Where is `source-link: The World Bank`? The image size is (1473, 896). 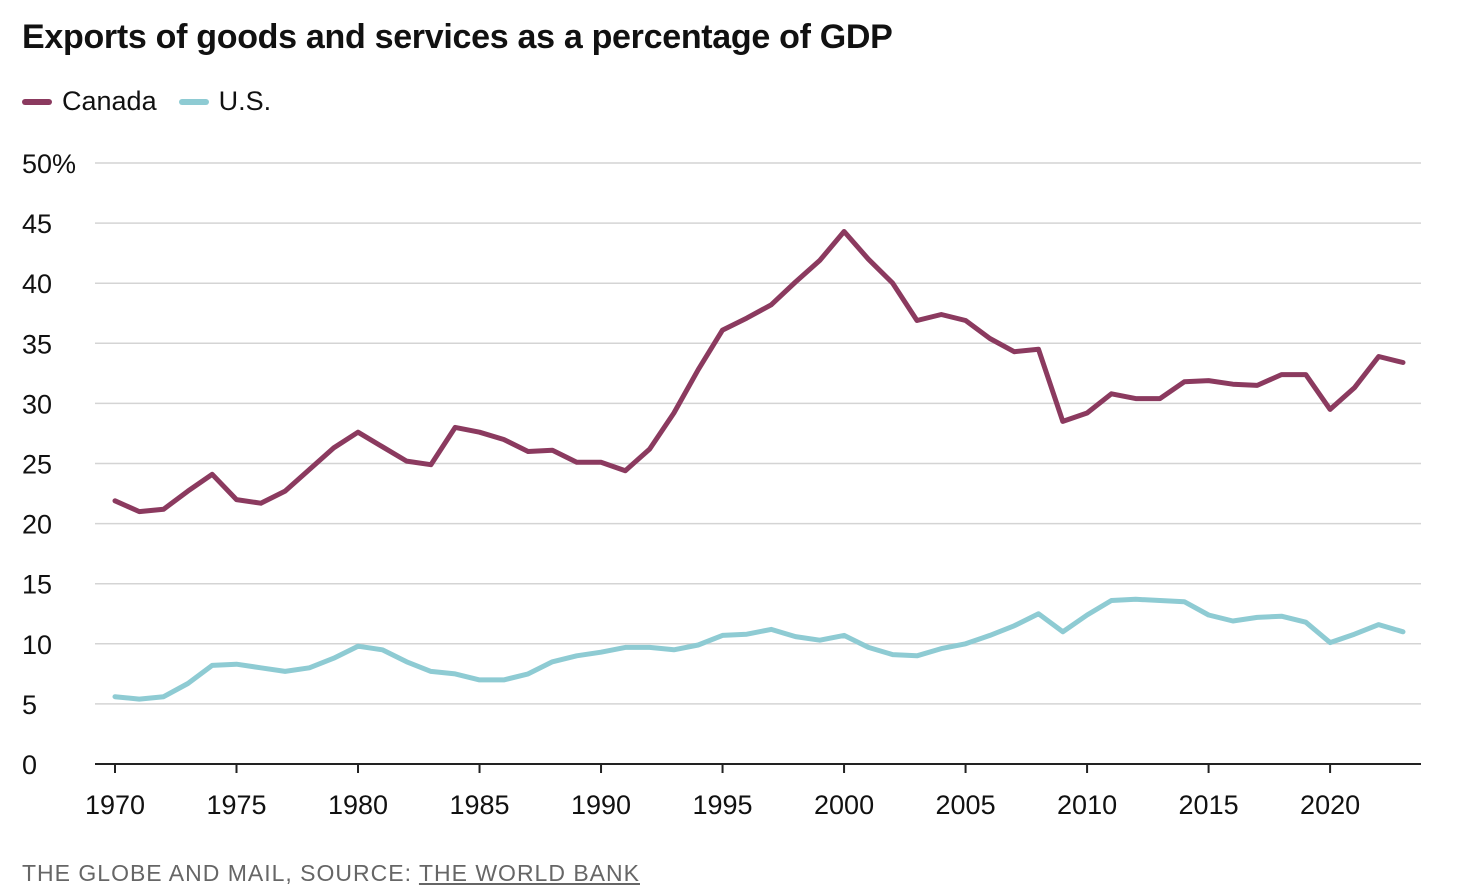 source-link: The World Bank is located at coordinates (529, 873).